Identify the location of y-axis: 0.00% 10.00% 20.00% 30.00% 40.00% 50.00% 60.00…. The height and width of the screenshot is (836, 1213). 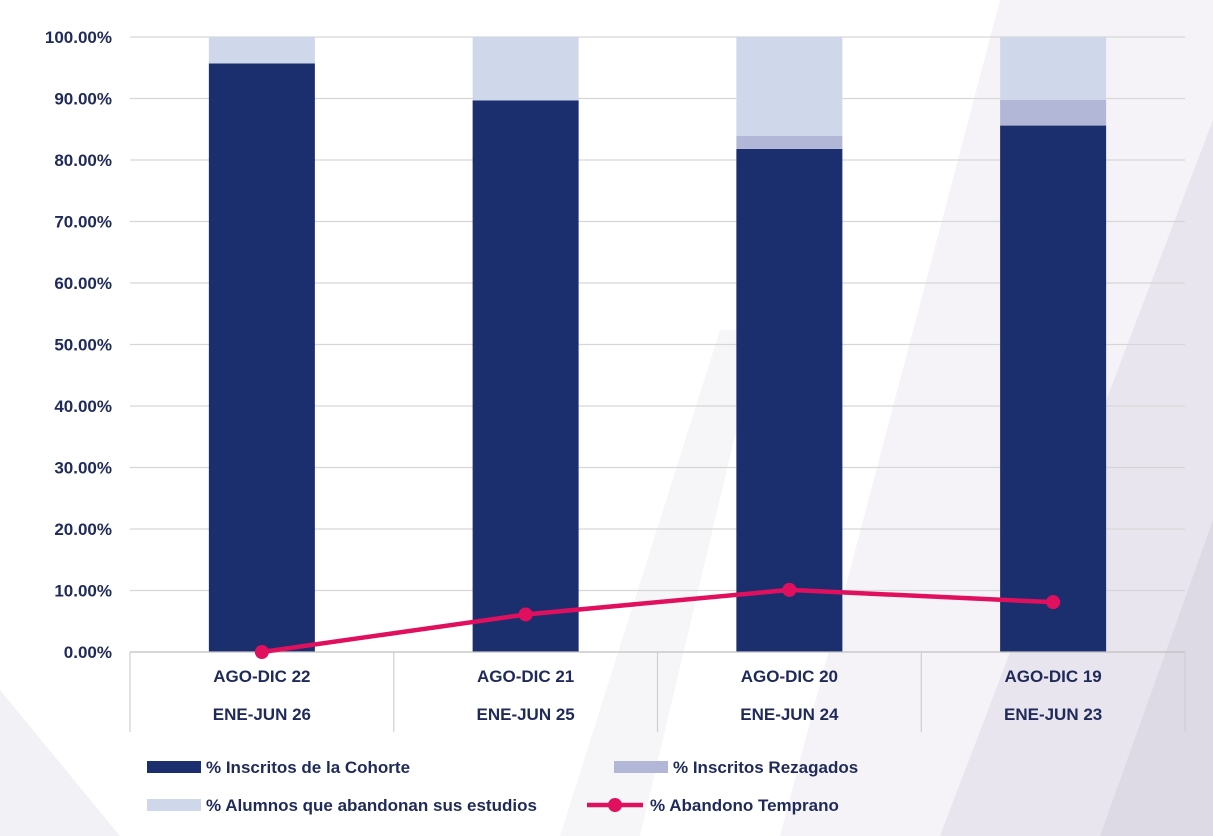
(78, 345).